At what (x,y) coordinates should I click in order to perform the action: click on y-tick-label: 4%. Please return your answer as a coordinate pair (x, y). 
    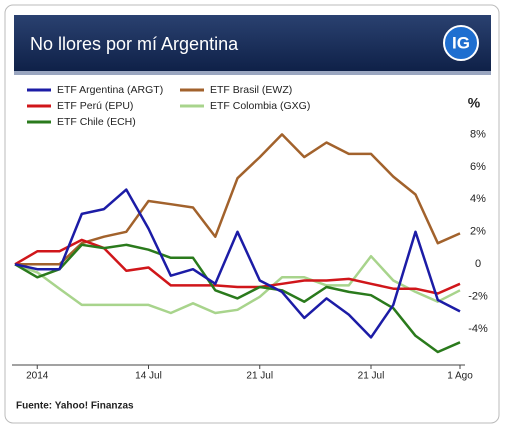
    Looking at the image, I should click on (478, 199).